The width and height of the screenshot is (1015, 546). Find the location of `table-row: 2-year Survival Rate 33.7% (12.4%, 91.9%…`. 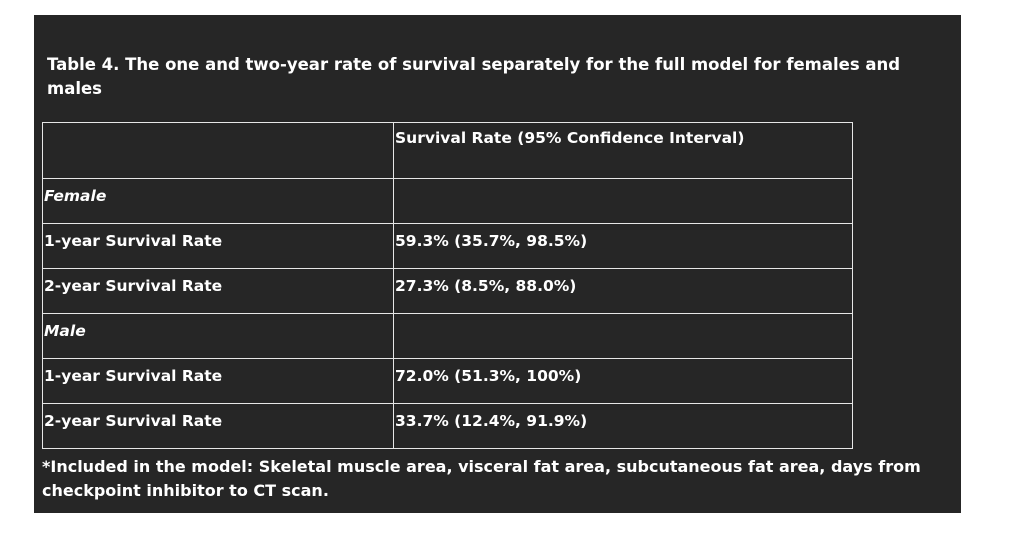

table-row: 2-year Survival Rate 33.7% (12.4%, 91.9%… is located at coordinates (447, 426).